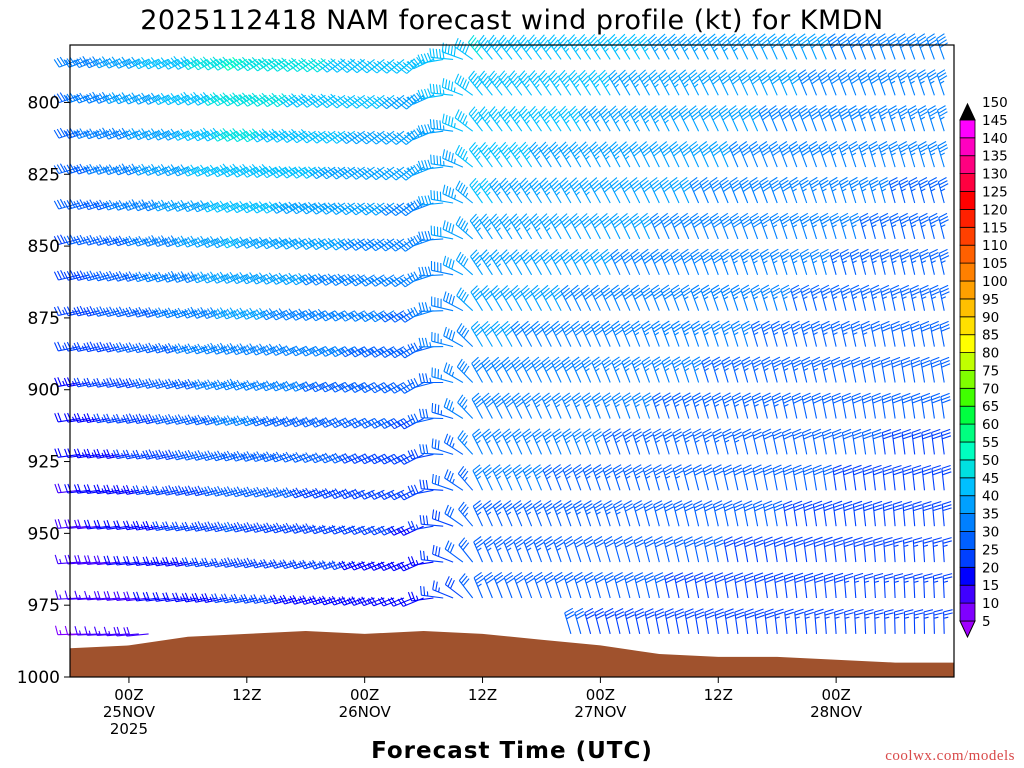 Image resolution: width=1024 pixels, height=768 pixels. I want to click on colorbar-label: 150, so click(995, 103).